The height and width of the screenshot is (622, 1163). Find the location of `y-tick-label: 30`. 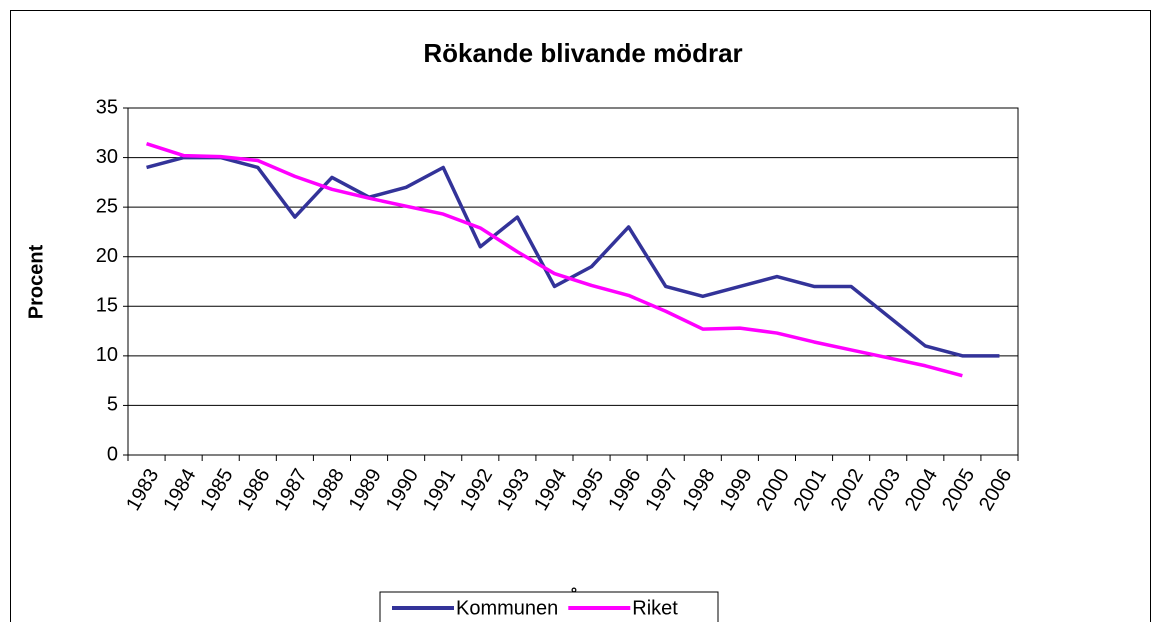

y-tick-label: 30 is located at coordinates (107, 157).